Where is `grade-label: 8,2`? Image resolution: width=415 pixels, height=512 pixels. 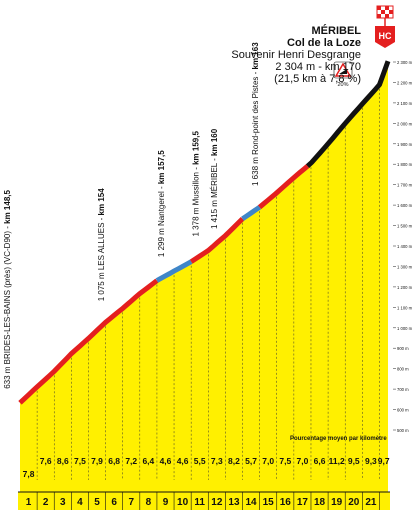
grade-label: 8,2 is located at coordinates (234, 461).